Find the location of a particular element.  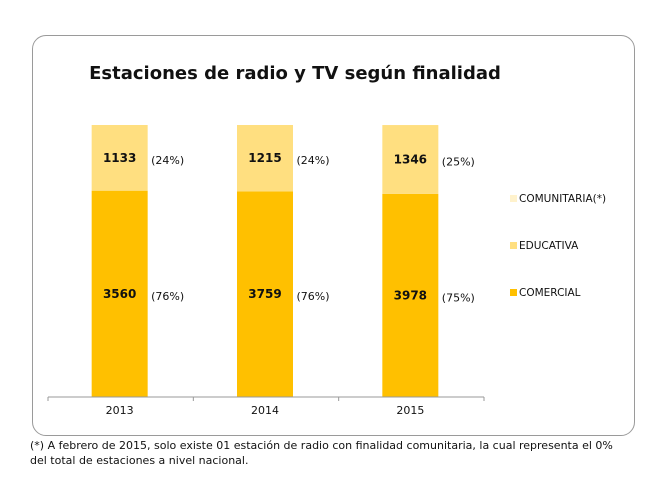

value-label: 1346 is located at coordinates (410, 159).